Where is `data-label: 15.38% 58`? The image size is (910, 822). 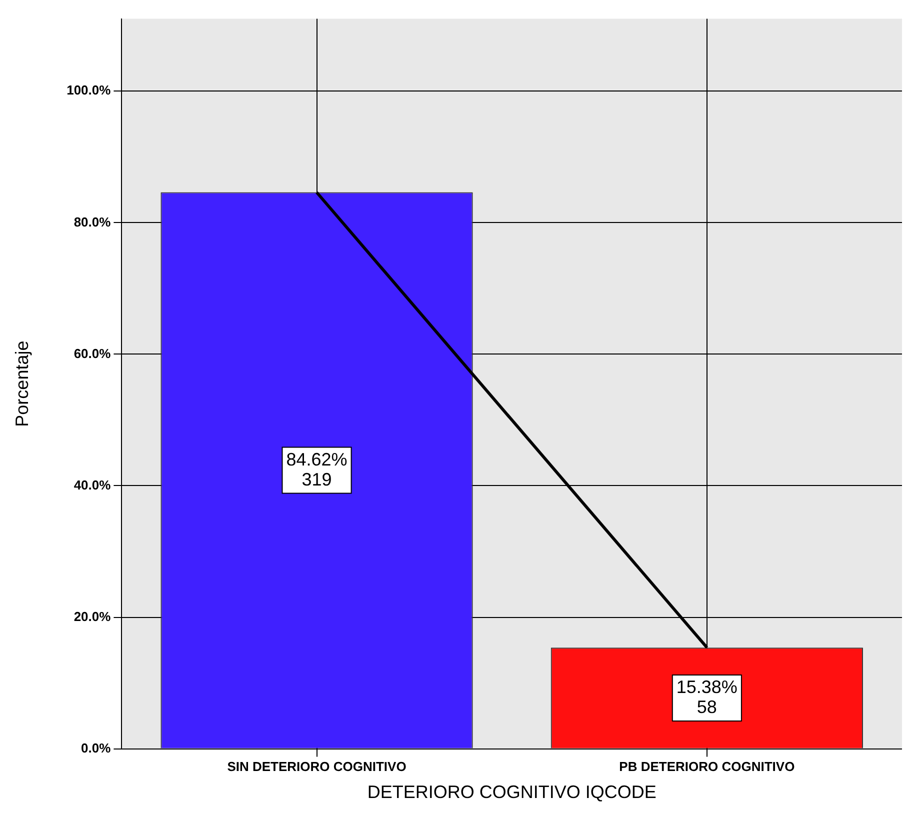
data-label: 15.38% 58 is located at coordinates (707, 696).